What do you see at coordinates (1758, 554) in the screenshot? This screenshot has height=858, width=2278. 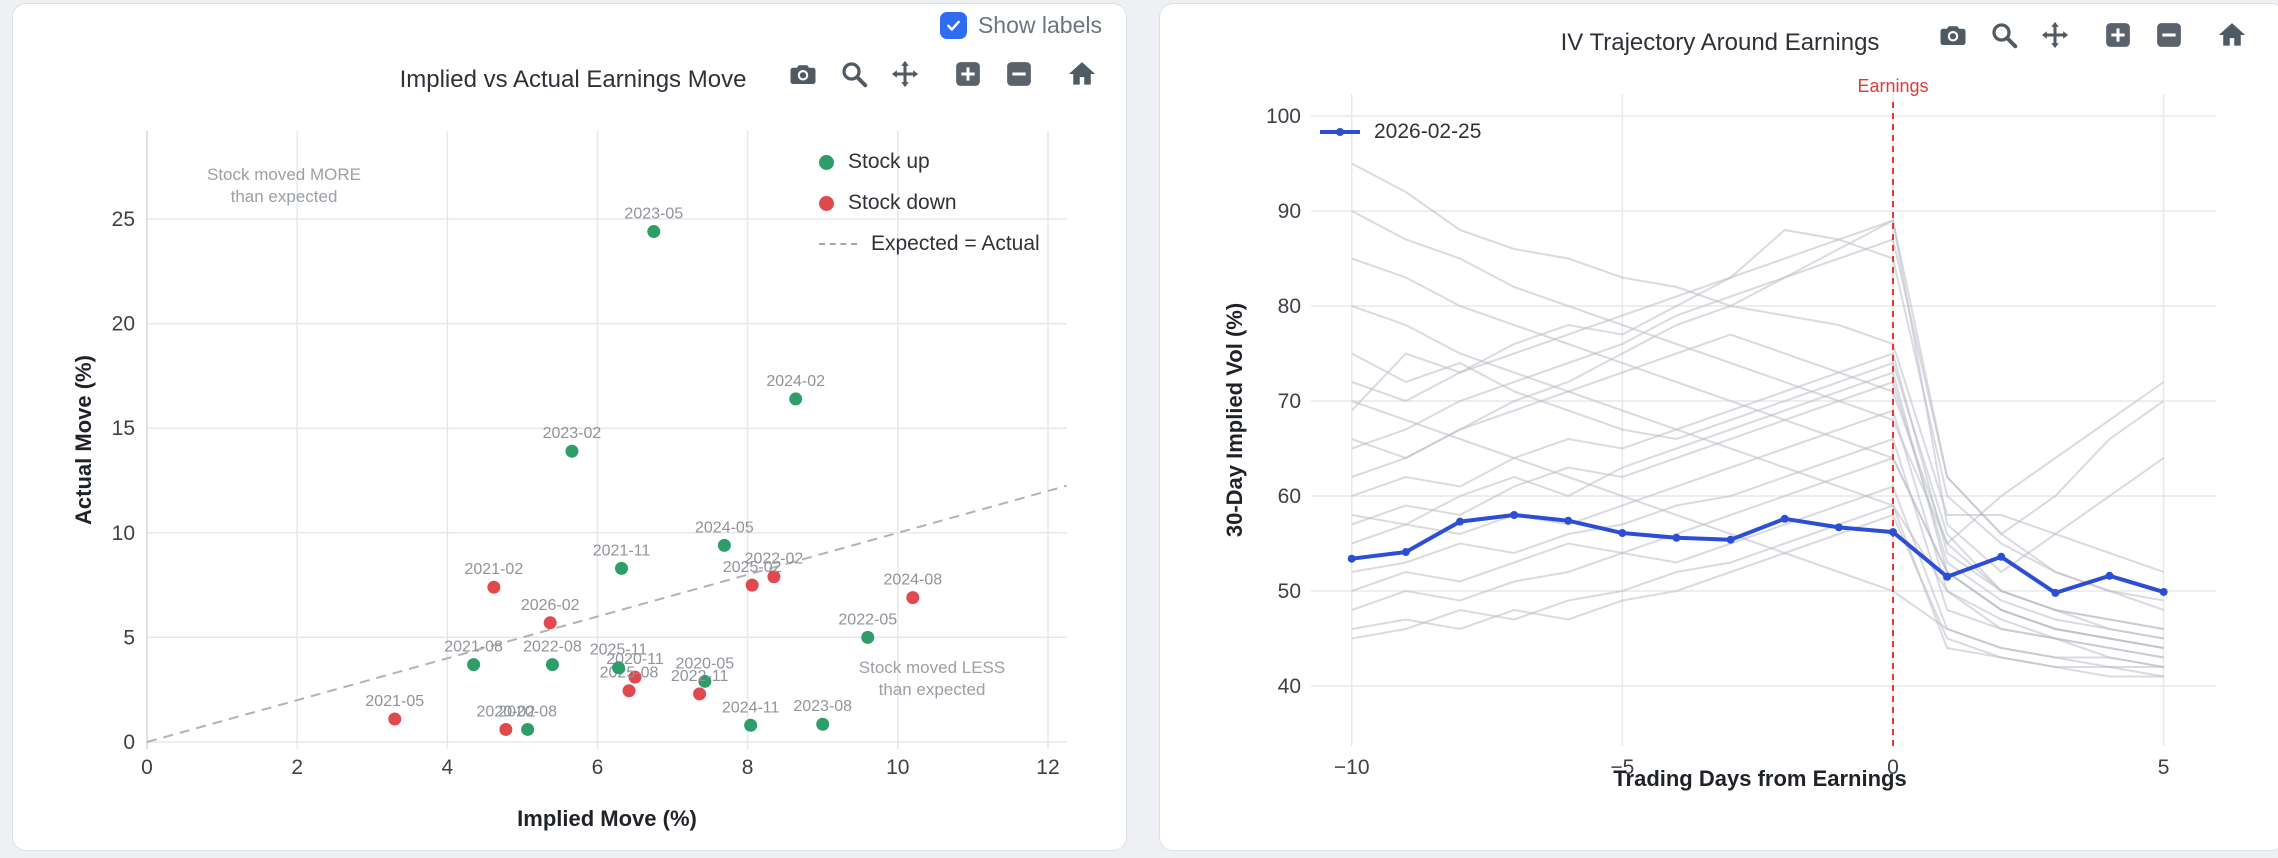 I see `current-iv-line` at bounding box center [1758, 554].